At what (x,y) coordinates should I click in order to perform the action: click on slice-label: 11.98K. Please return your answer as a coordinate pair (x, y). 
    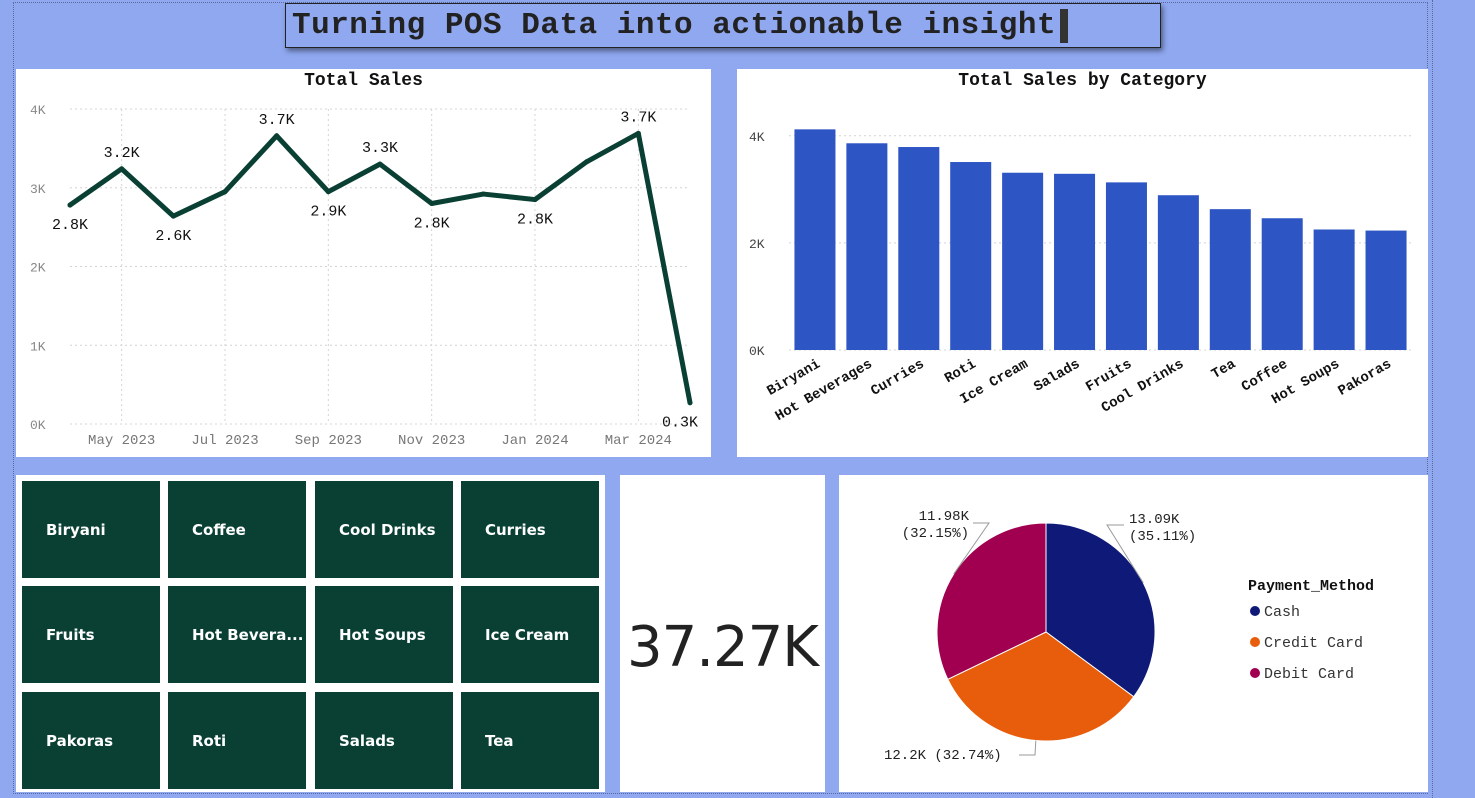
    Looking at the image, I should click on (944, 517).